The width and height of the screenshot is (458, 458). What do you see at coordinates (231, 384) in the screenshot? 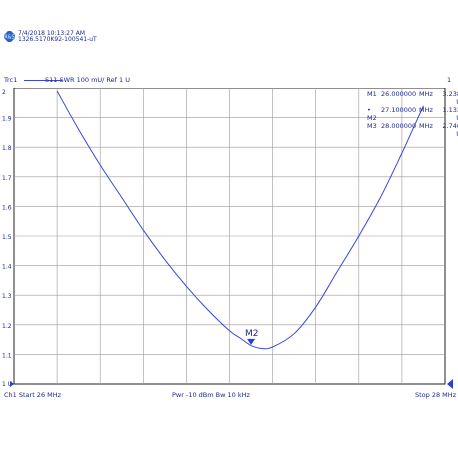
I see `ref-arrows` at bounding box center [231, 384].